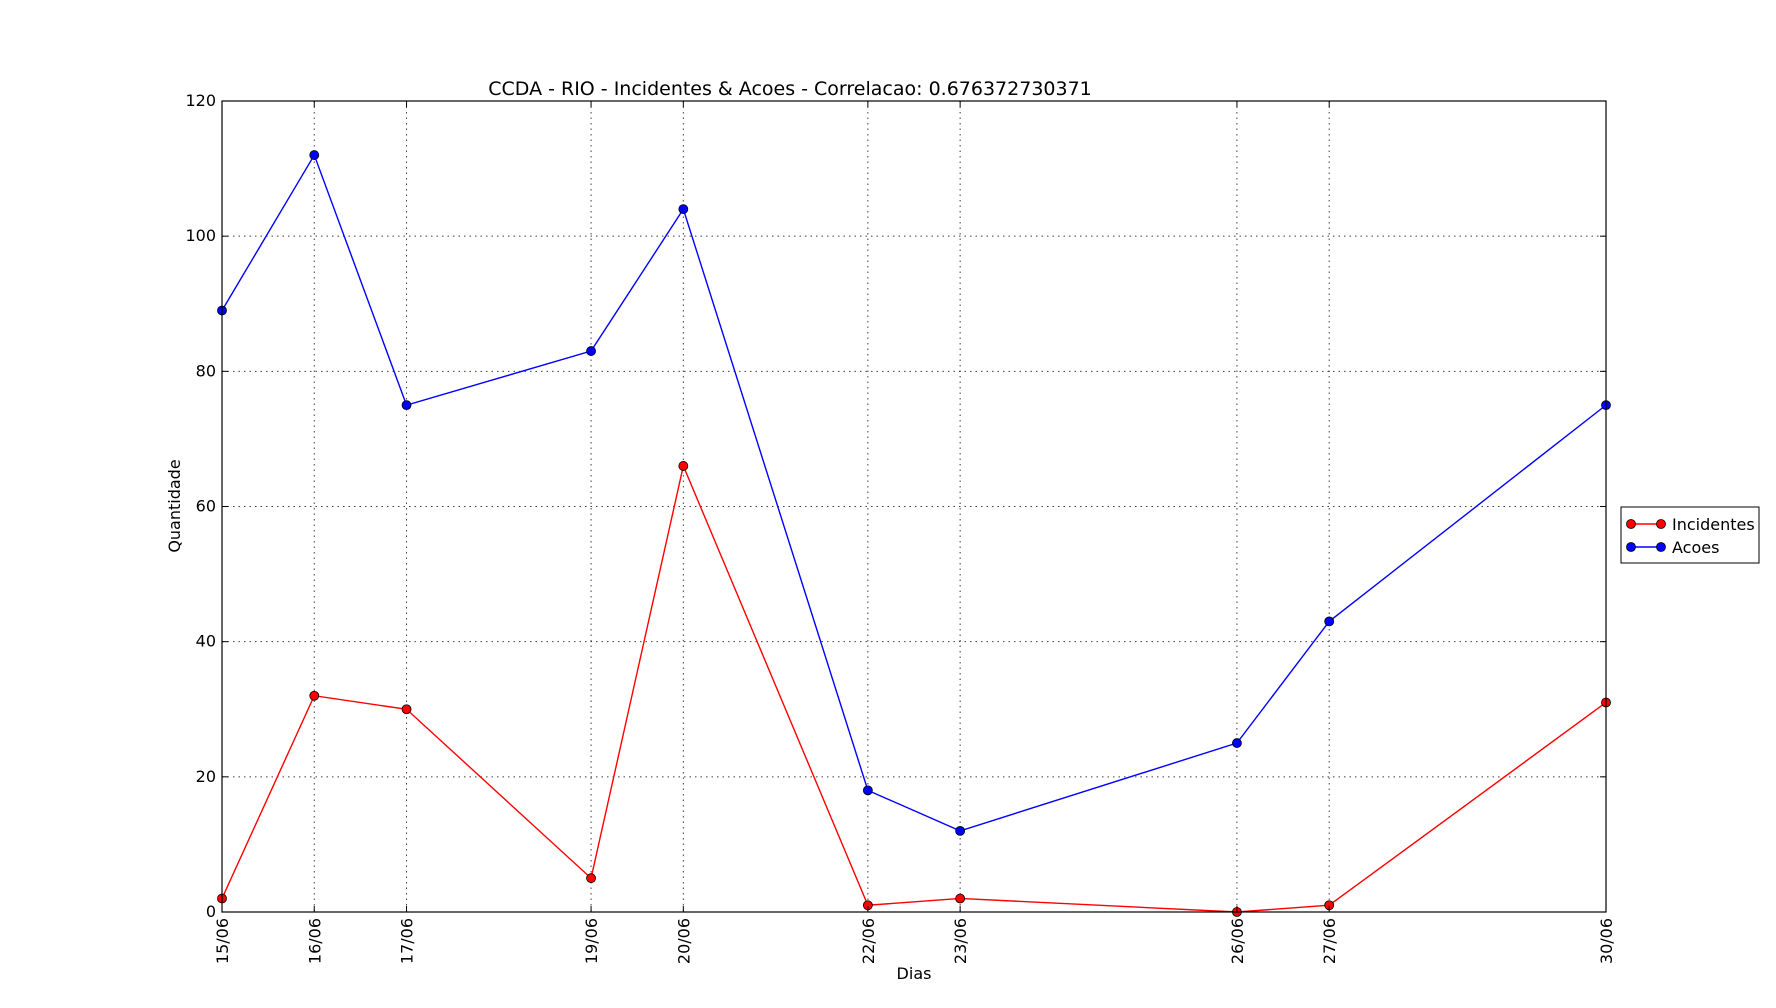 Image resolution: width=1776 pixels, height=1008 pixels. What do you see at coordinates (914, 973) in the screenshot?
I see `x-axis-label: Dias` at bounding box center [914, 973].